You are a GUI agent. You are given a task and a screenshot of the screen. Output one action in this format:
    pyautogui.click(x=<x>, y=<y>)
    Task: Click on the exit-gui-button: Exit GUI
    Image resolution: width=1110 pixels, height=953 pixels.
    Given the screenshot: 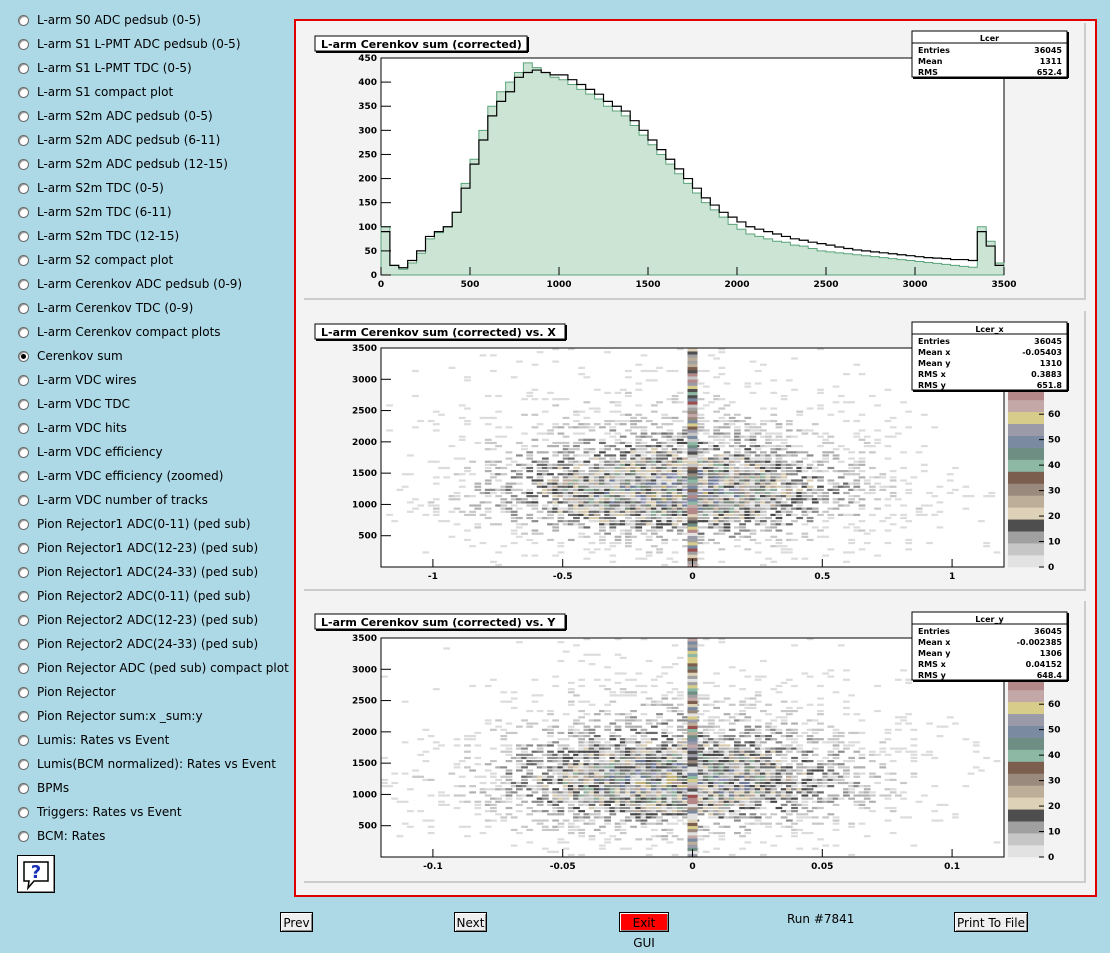 What is the action you would take?
    pyautogui.click(x=644, y=931)
    